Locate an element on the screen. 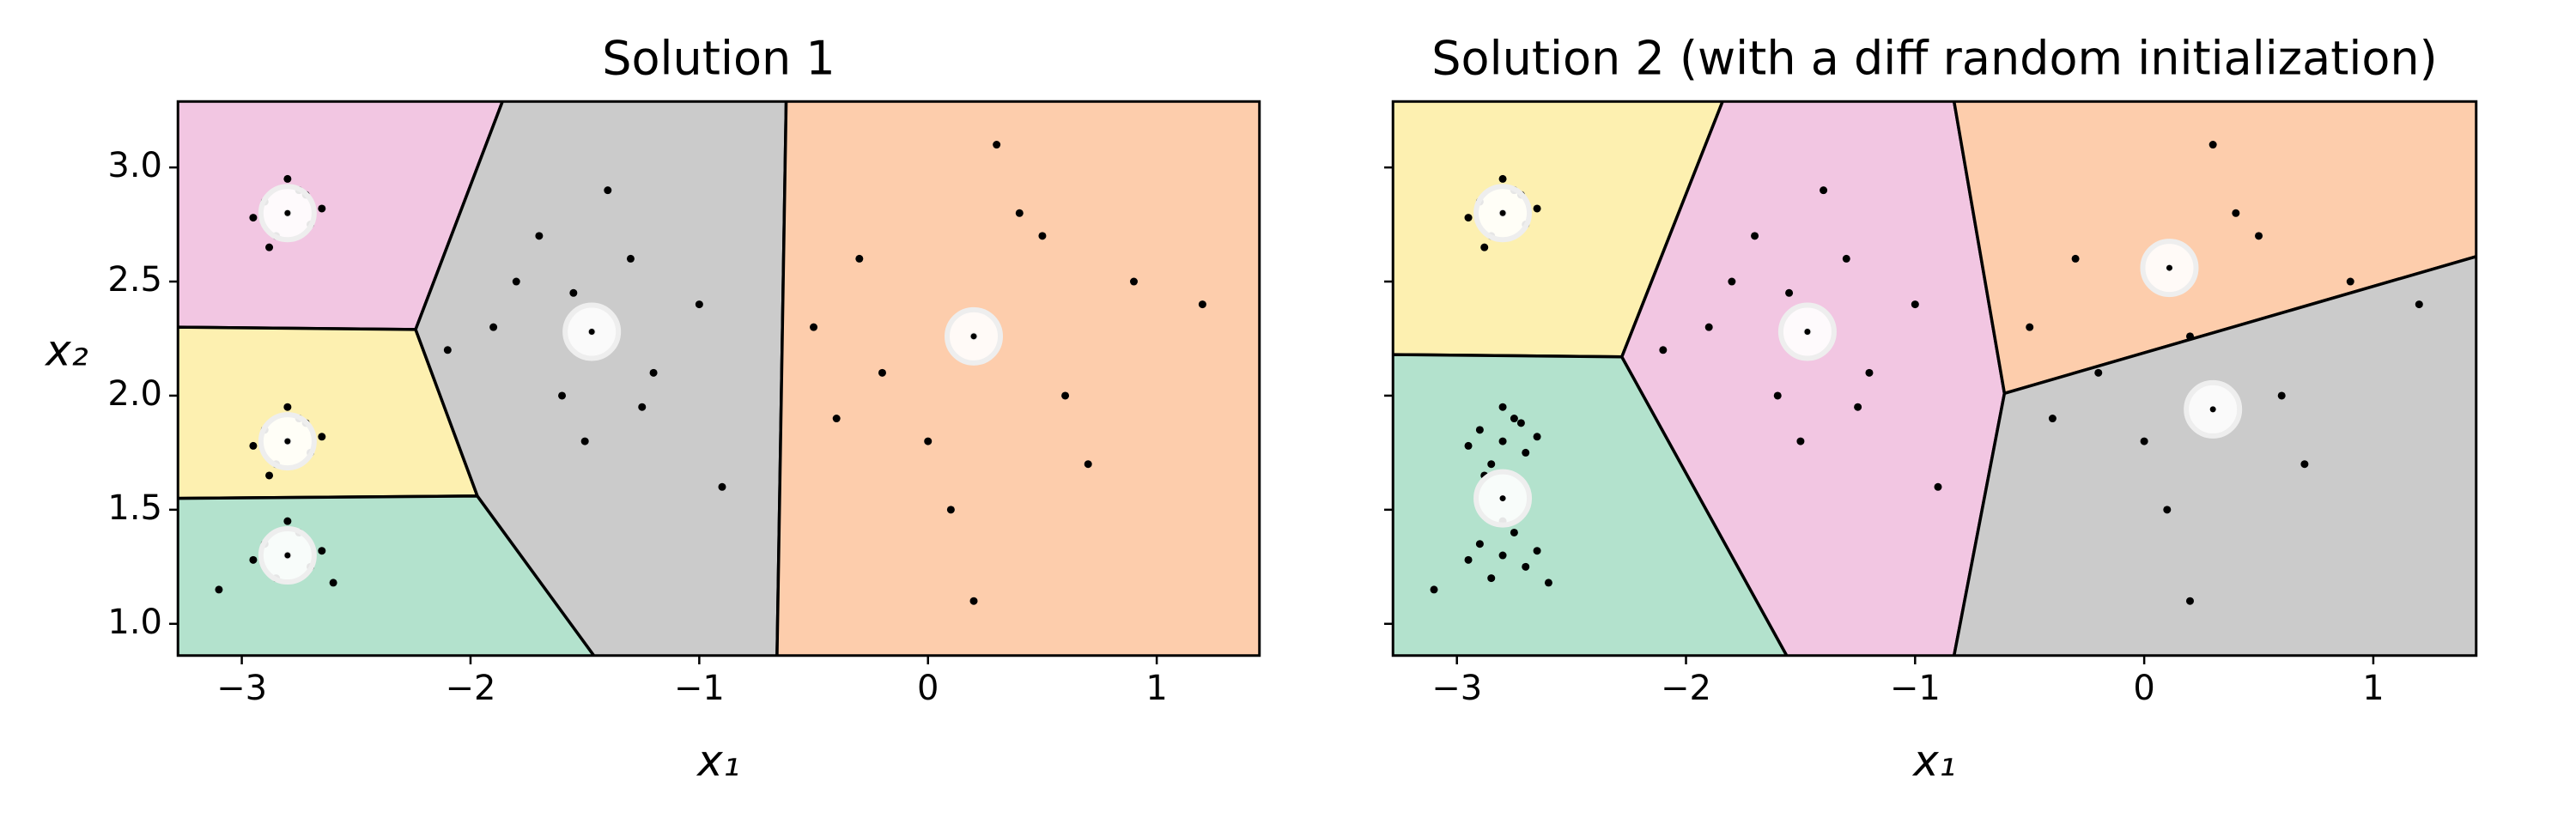  x-axis-label: x₁ is located at coordinates (718, 761).